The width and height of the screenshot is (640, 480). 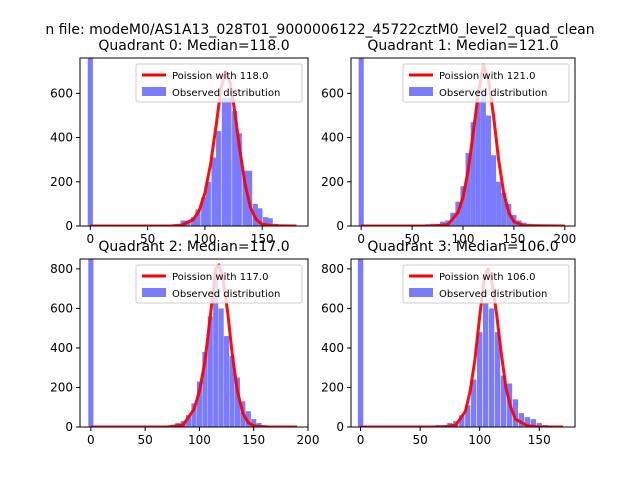 What do you see at coordinates (193, 46) in the screenshot?
I see `panel-title: Quadrant 0: Median=118.0` at bounding box center [193, 46].